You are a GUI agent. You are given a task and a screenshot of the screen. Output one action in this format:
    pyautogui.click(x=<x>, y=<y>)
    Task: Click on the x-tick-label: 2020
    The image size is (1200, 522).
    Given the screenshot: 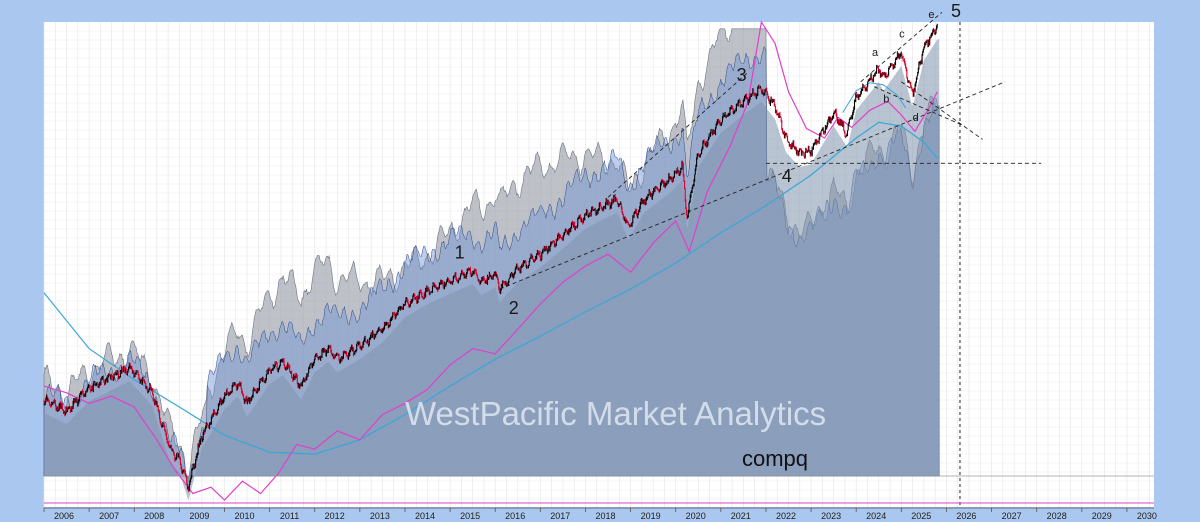 What is the action you would take?
    pyautogui.click(x=696, y=516)
    